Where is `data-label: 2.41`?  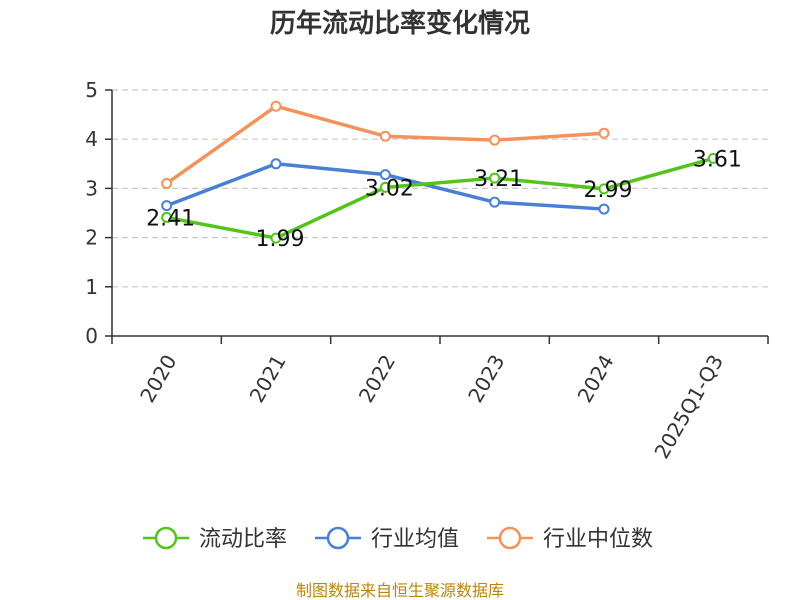
data-label: 2.41 is located at coordinates (170, 218).